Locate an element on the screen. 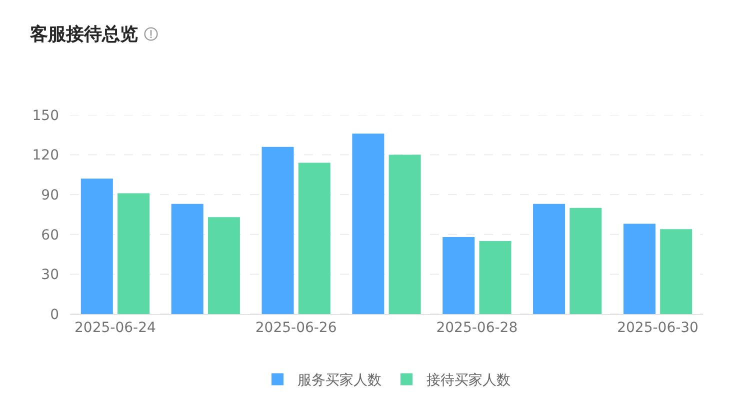  x-tick-label: 2025-06-26 is located at coordinates (296, 328).